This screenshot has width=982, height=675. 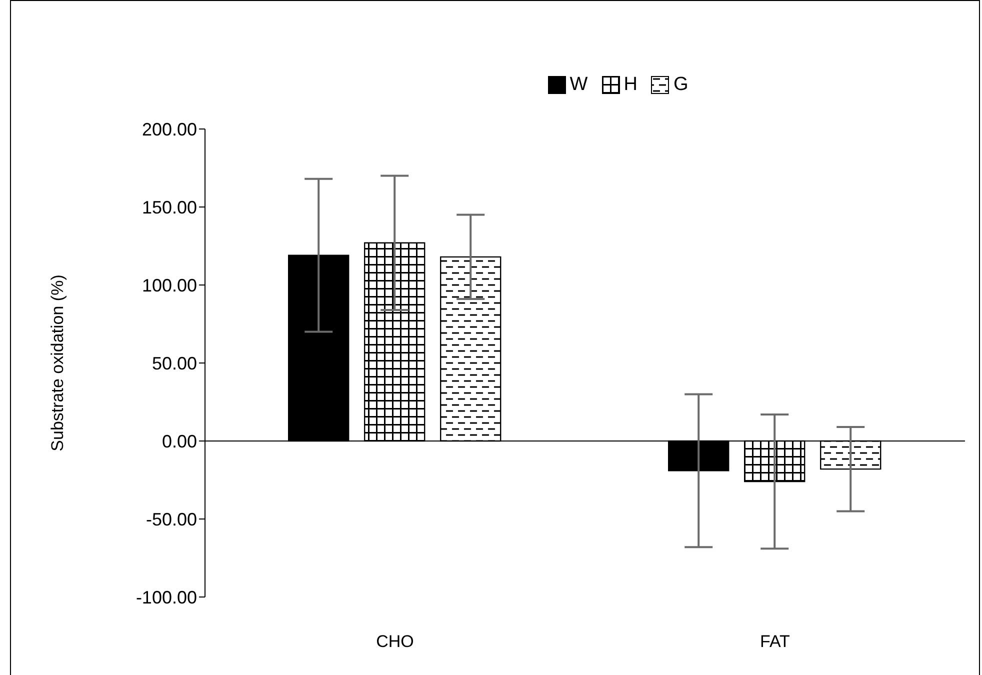 I want to click on legend-label: H, so click(x=630, y=85).